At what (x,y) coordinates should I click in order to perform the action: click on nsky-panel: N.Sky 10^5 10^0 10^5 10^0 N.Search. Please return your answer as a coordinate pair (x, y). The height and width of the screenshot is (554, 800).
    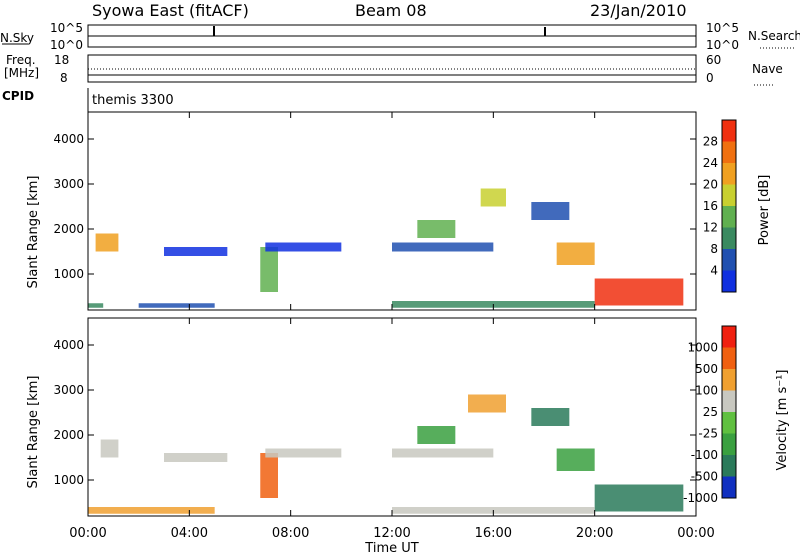
    Looking at the image, I should click on (400, 36).